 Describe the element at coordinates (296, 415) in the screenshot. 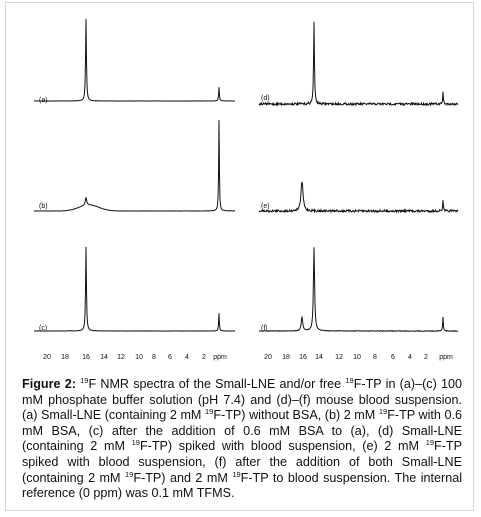

I see `caption-text: F-TP) without BSA, (b) 2 mM` at that location.